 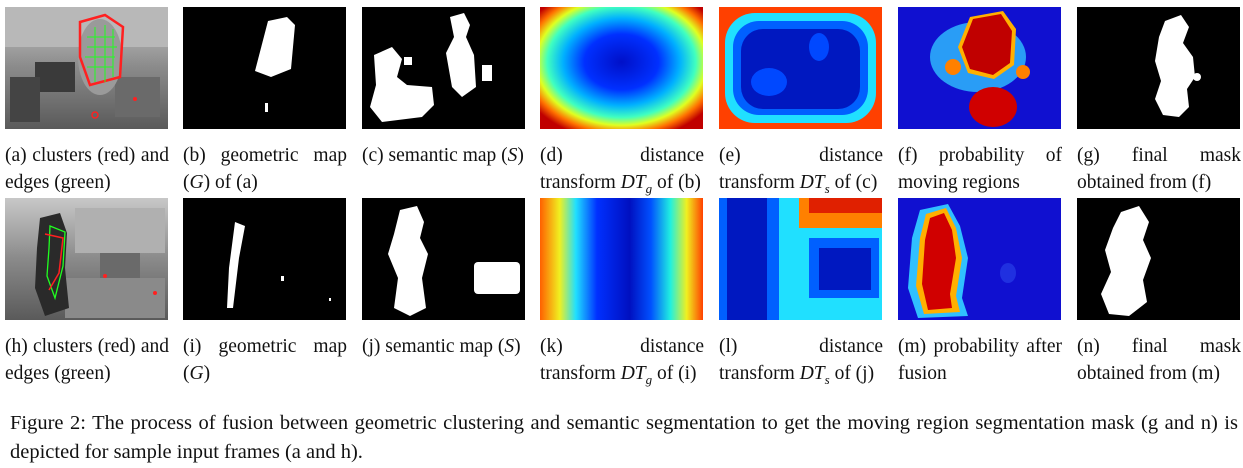 I want to click on image-f-probability, so click(x=979, y=68).